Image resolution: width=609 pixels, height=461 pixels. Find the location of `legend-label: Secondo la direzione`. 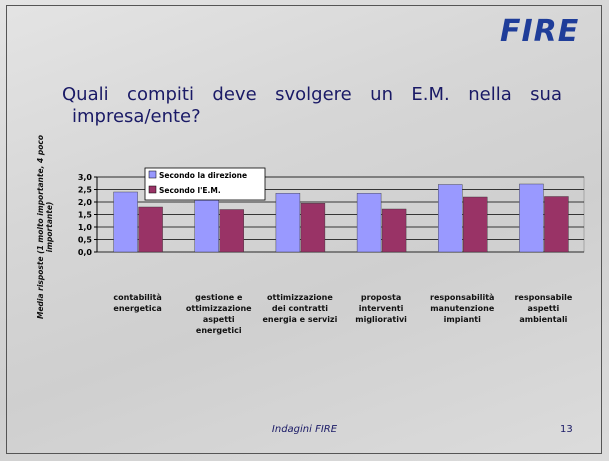

legend-label: Secondo la direzione is located at coordinates (203, 175).